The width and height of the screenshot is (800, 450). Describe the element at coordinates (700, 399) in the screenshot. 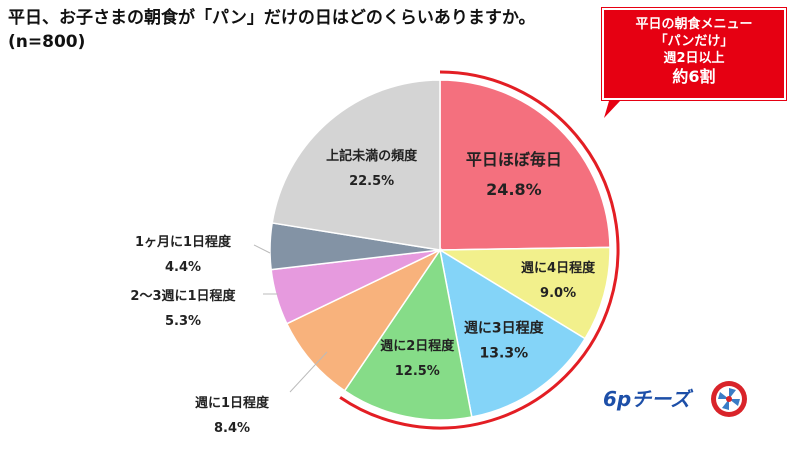

I see `brand-logo: 6pチーズ` at that location.